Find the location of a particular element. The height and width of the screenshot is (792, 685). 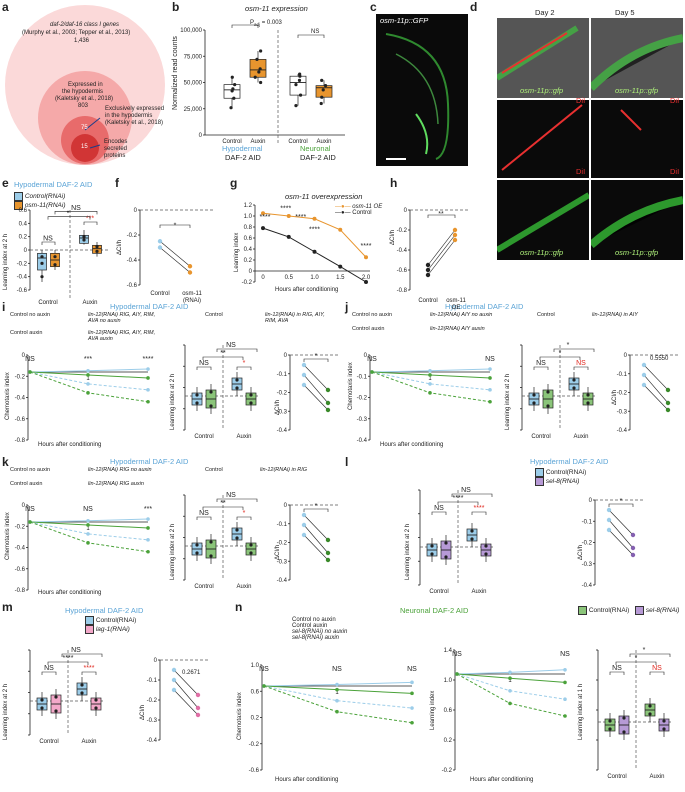

chart-l-sig: **** is located at coordinates (458, 498).